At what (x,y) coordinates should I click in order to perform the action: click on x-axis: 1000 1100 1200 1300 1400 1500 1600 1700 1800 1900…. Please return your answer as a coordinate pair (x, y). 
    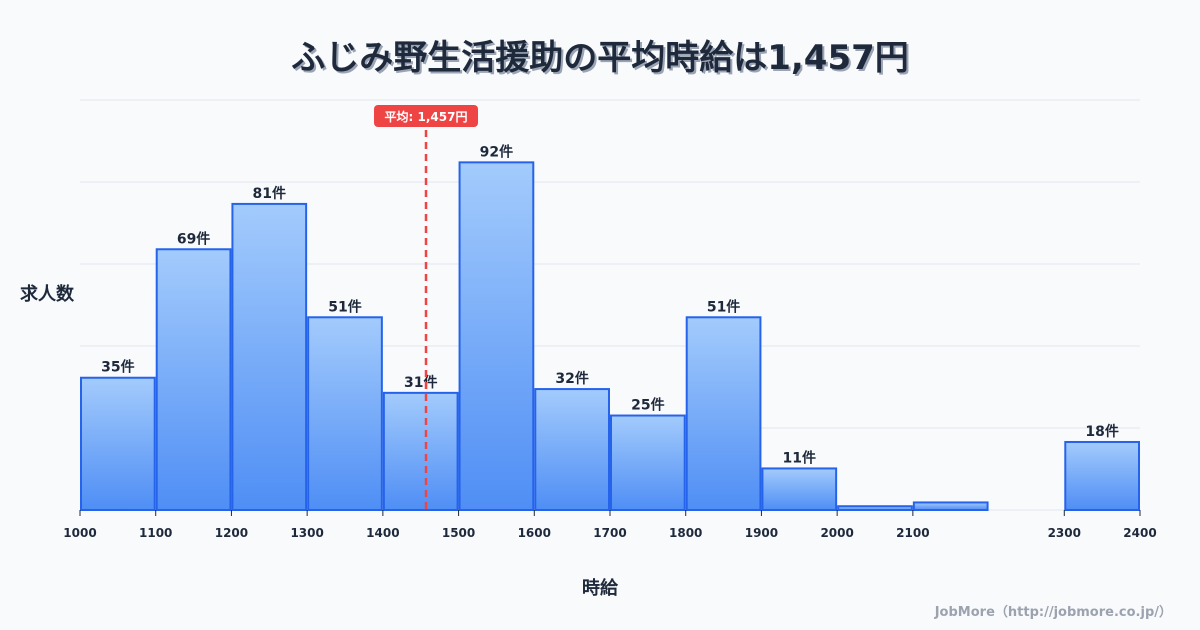
    Looking at the image, I should click on (610, 525).